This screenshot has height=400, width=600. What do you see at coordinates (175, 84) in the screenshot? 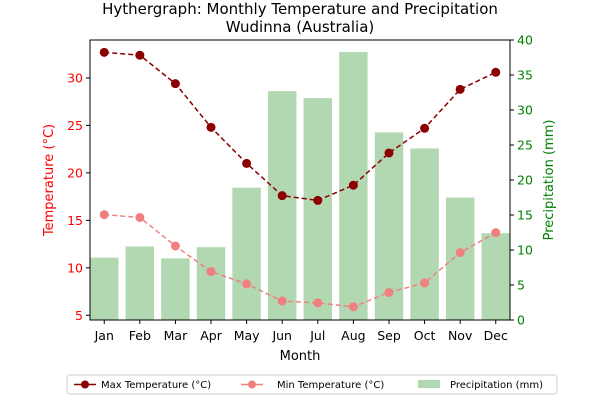
I see `max-temp-point-mar` at bounding box center [175, 84].